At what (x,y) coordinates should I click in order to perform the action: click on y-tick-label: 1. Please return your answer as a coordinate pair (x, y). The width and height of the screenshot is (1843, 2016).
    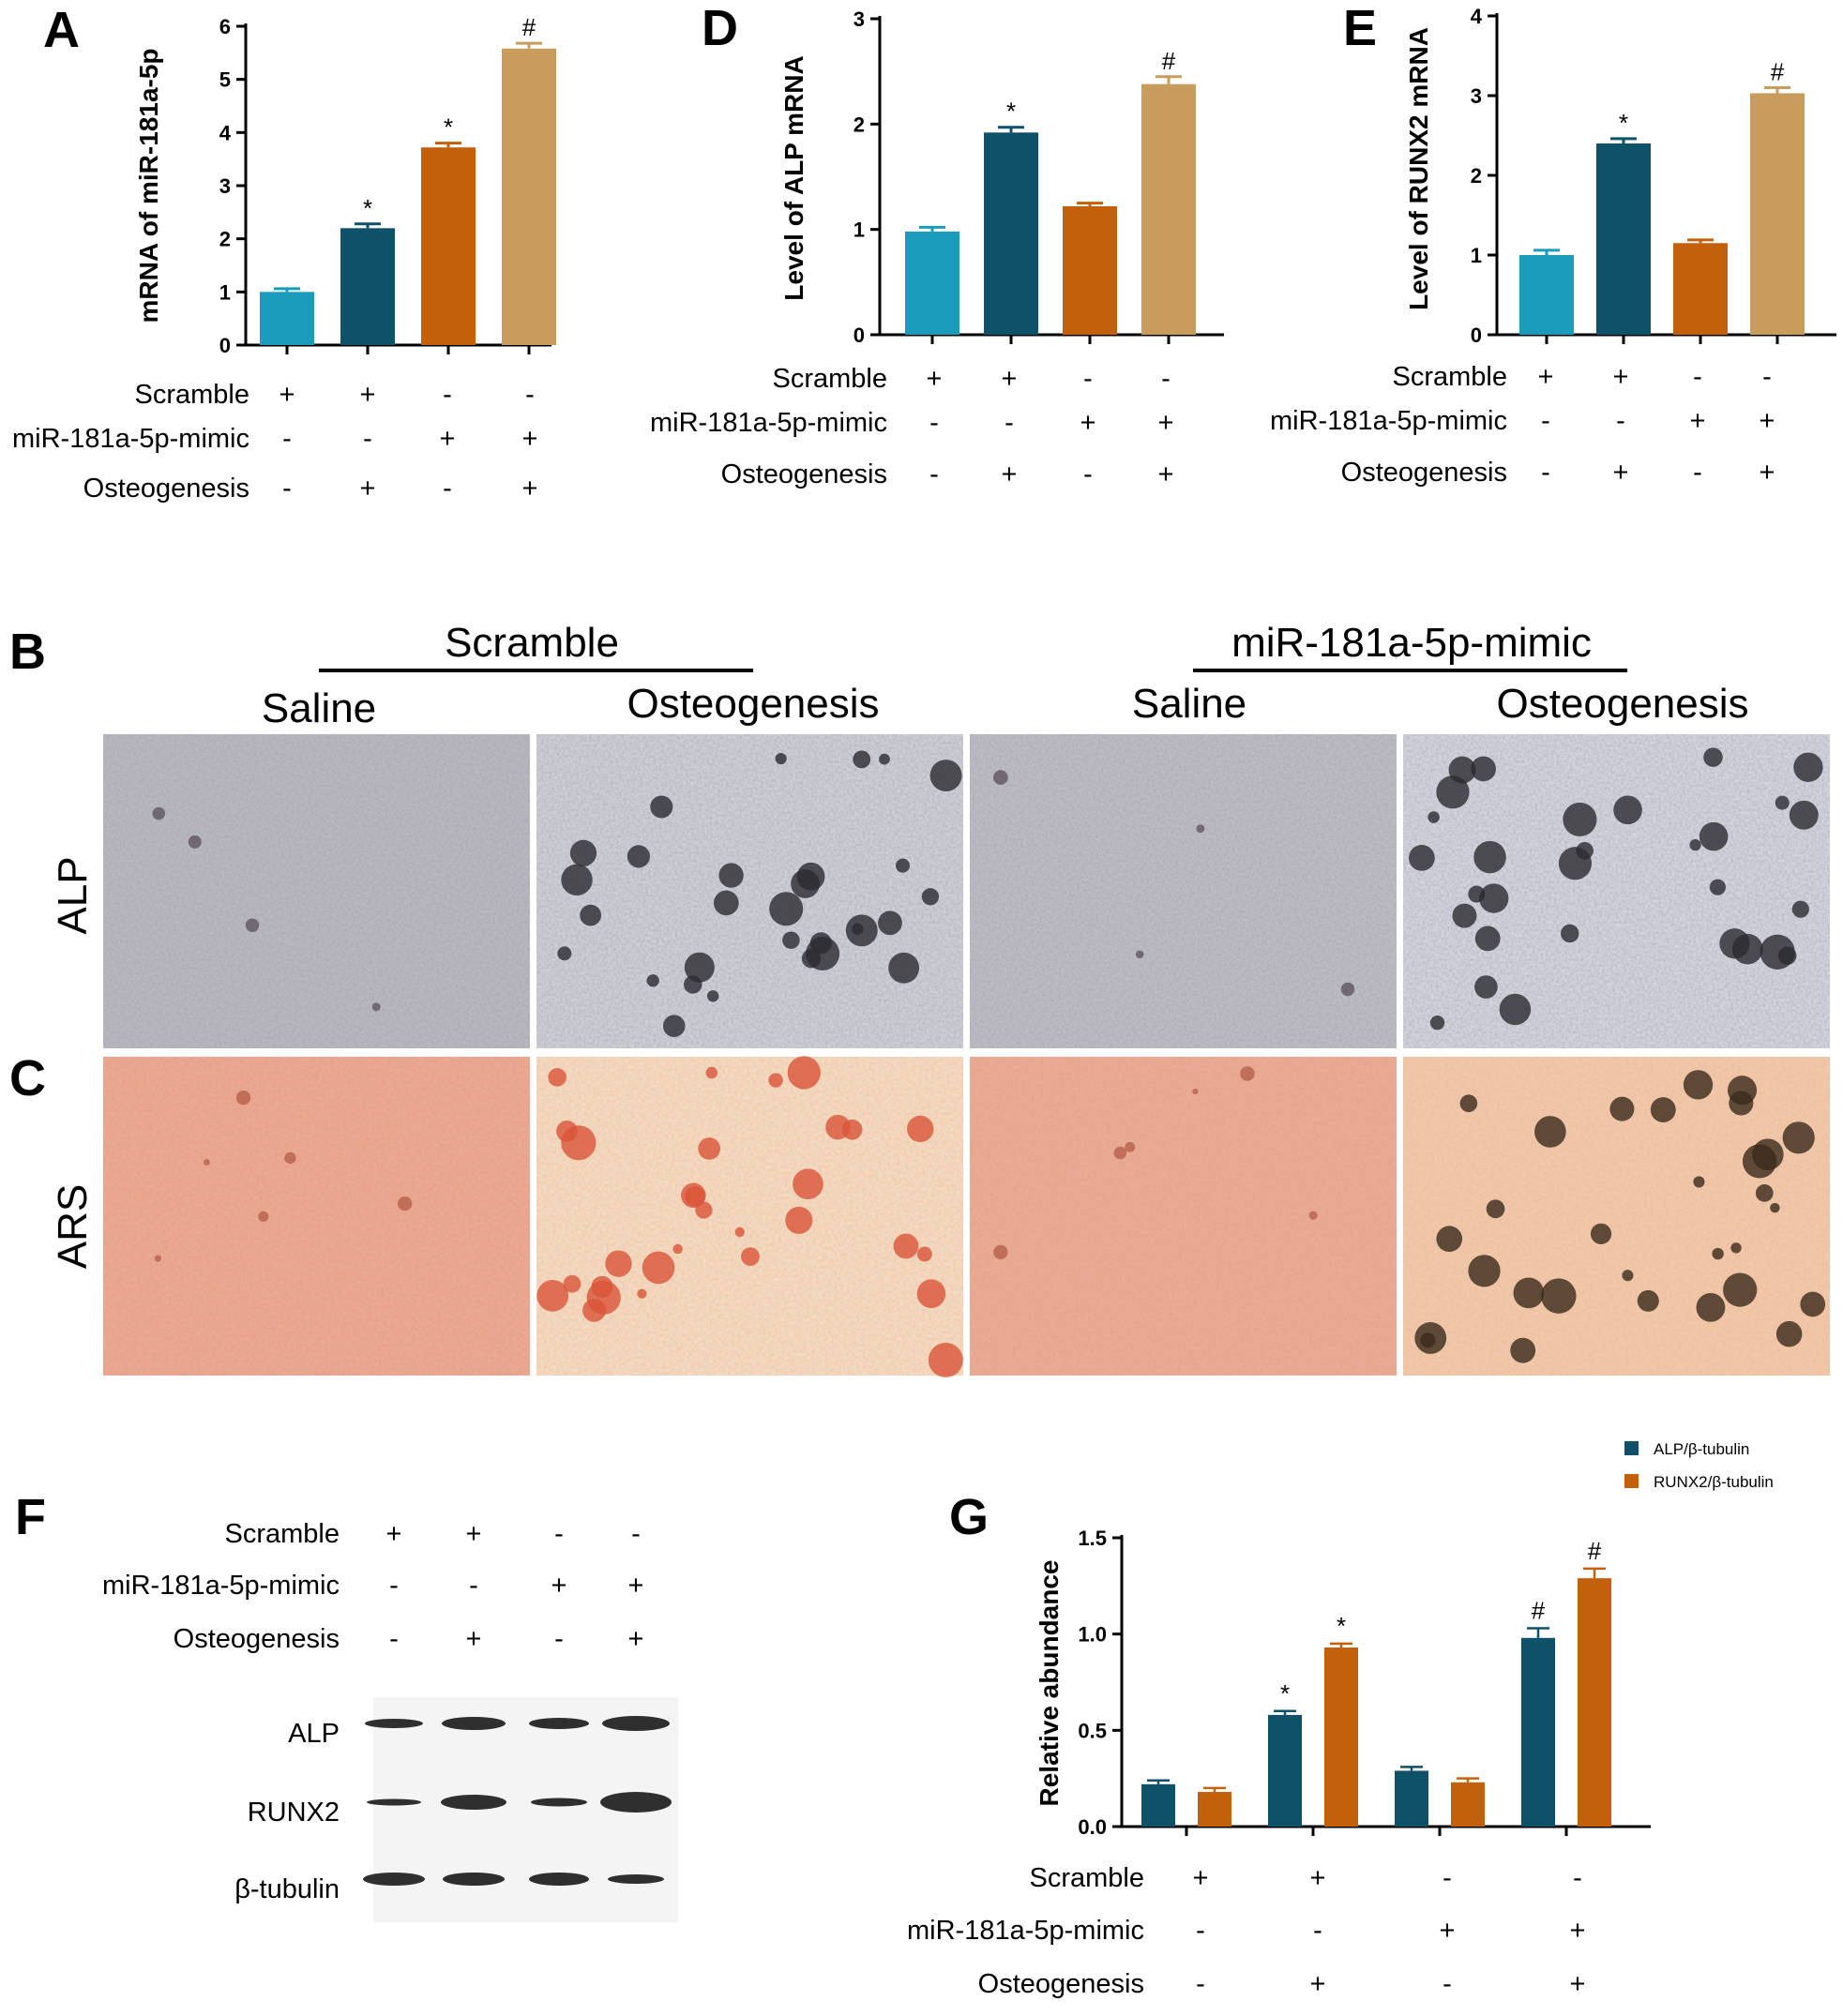
    Looking at the image, I should click on (225, 292).